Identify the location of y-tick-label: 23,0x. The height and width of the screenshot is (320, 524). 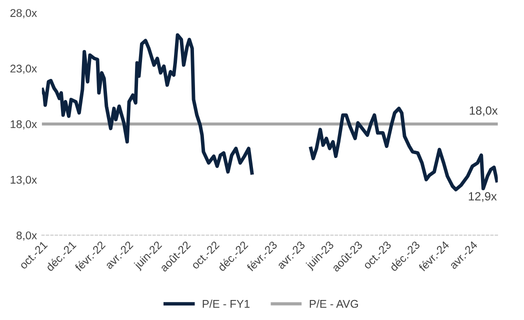
(23, 69).